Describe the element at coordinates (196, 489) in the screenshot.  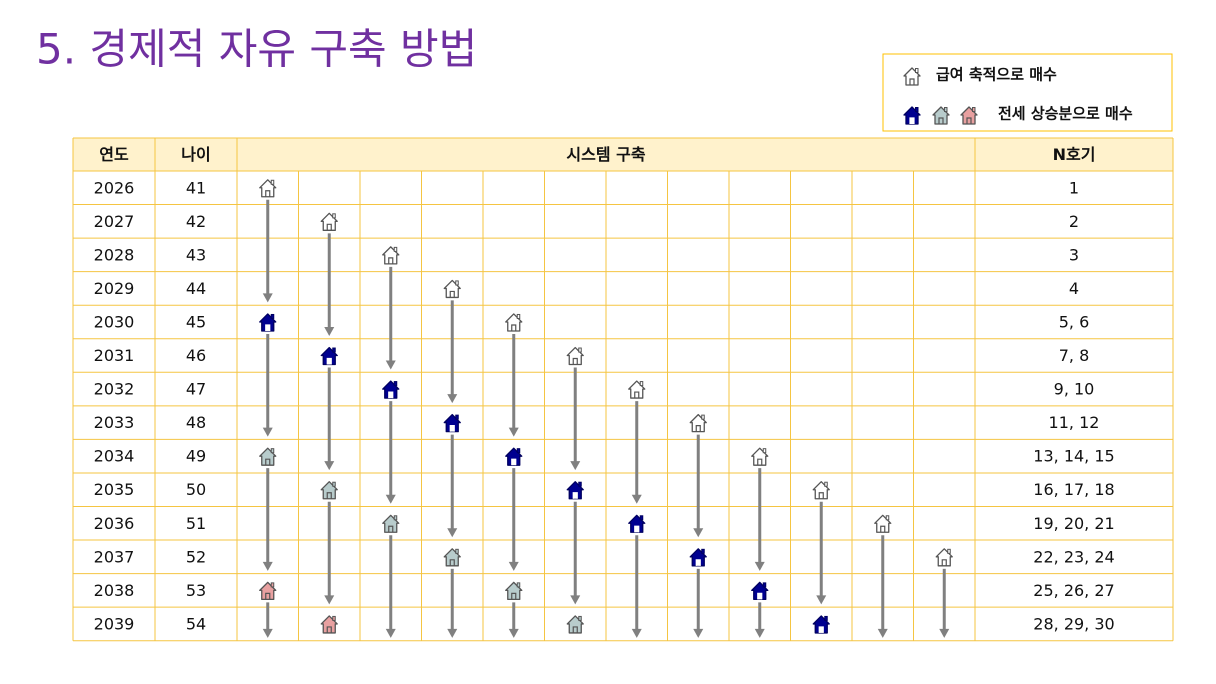
I see `table-cell: 50` at that location.